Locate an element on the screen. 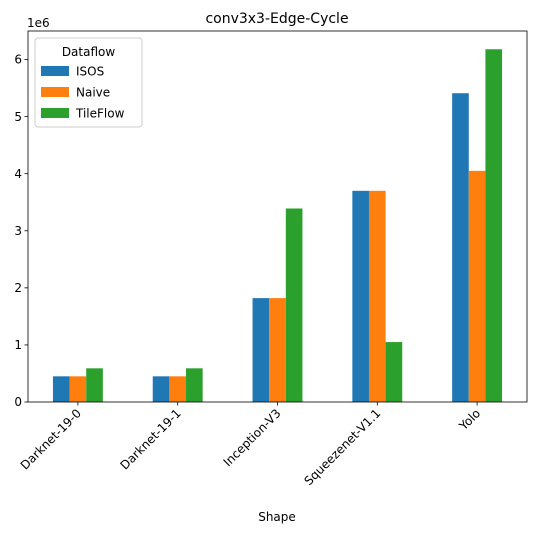 This screenshot has height=534, width=534. y-axis-offset-label: 1e6 is located at coordinates (38, 23).